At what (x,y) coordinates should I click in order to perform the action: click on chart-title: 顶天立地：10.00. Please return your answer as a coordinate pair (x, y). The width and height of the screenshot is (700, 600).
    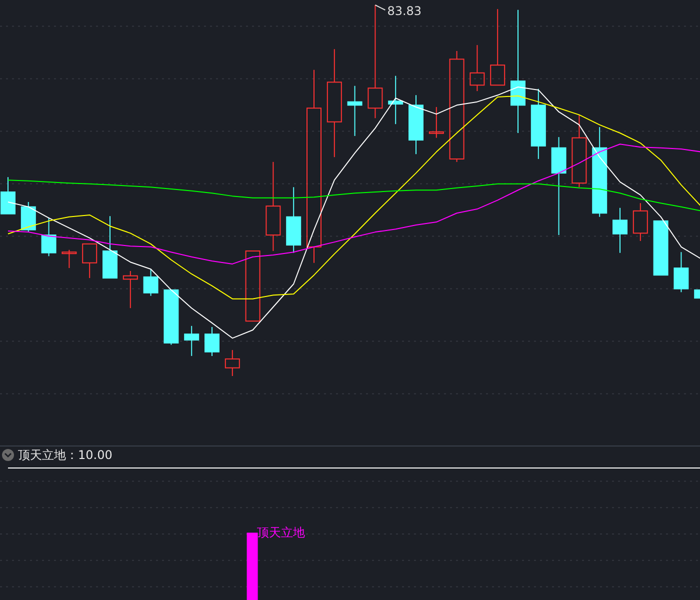
    Looking at the image, I should click on (65, 455).